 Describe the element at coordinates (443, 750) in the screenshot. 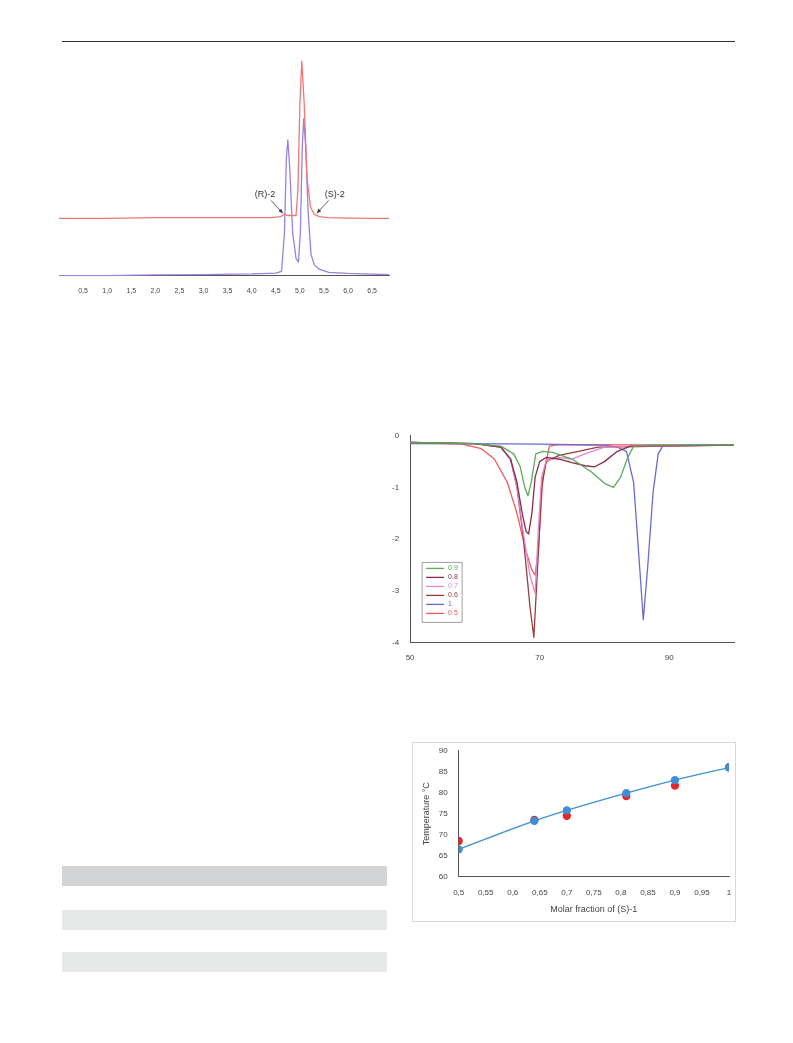

I see `y-tick-label: 90` at that location.